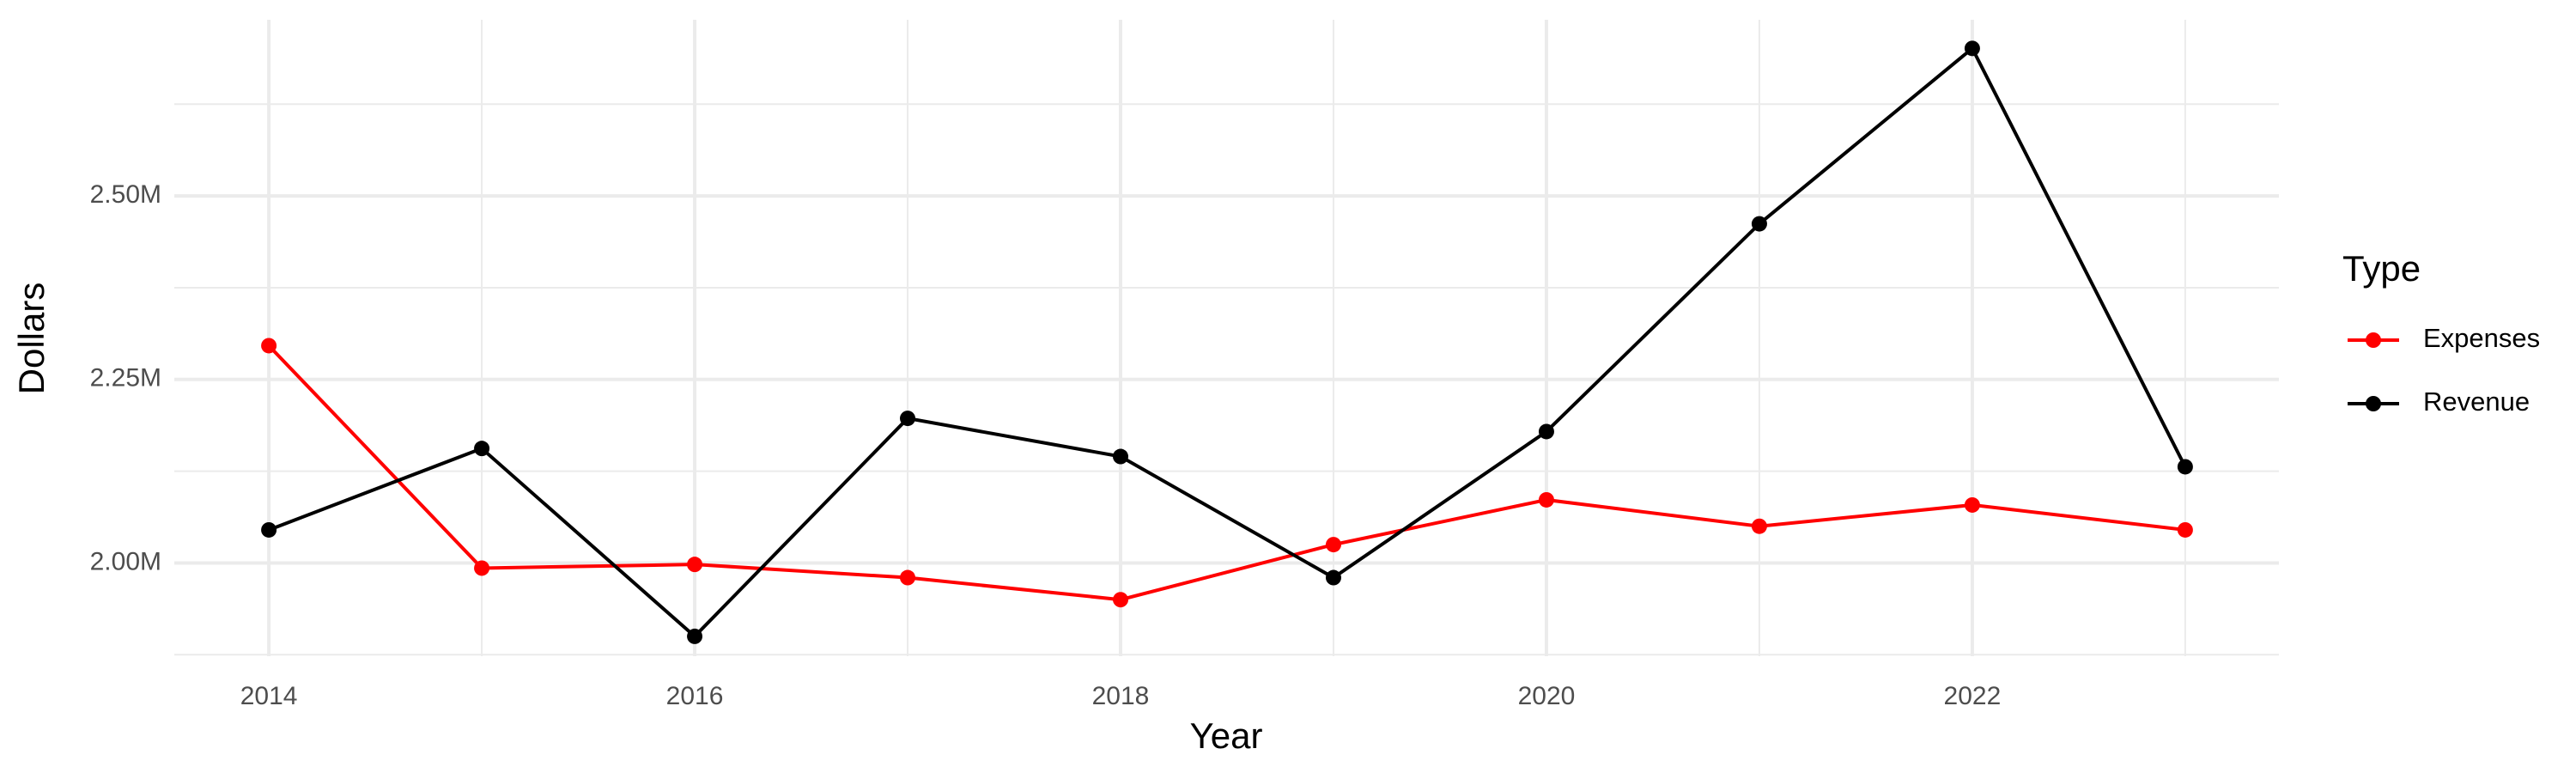 This screenshot has width=2576, height=773. What do you see at coordinates (1547, 696) in the screenshot?
I see `x-tick-label: 2020` at bounding box center [1547, 696].